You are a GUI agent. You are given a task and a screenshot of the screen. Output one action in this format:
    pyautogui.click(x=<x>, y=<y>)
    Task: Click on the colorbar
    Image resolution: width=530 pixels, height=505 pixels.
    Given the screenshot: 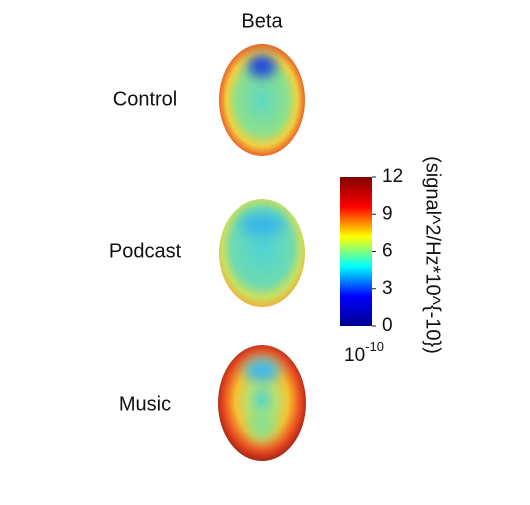 What is the action you would take?
    pyautogui.click(x=356, y=251)
    